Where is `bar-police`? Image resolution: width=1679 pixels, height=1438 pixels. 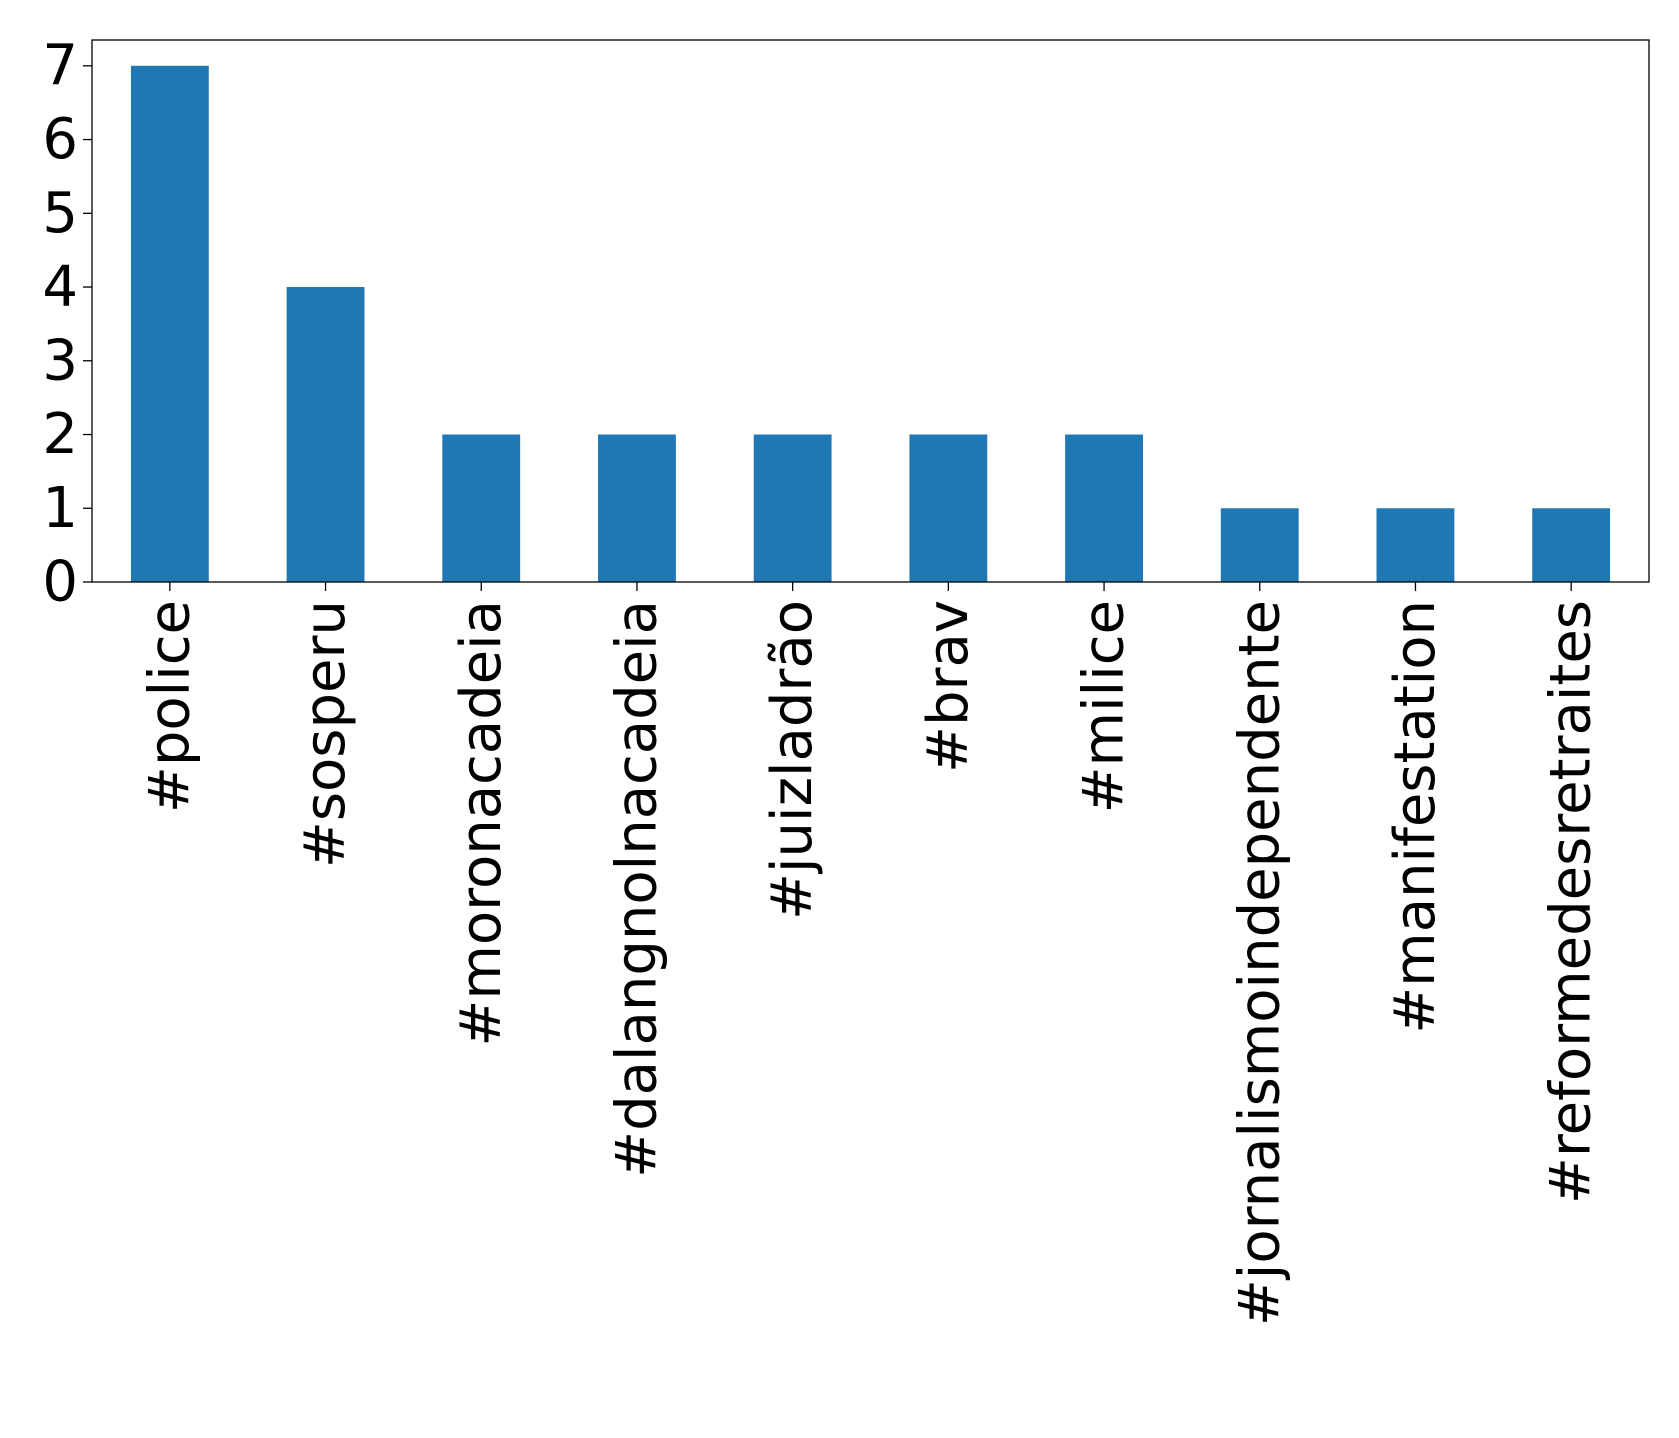 bar-police is located at coordinates (169, 323).